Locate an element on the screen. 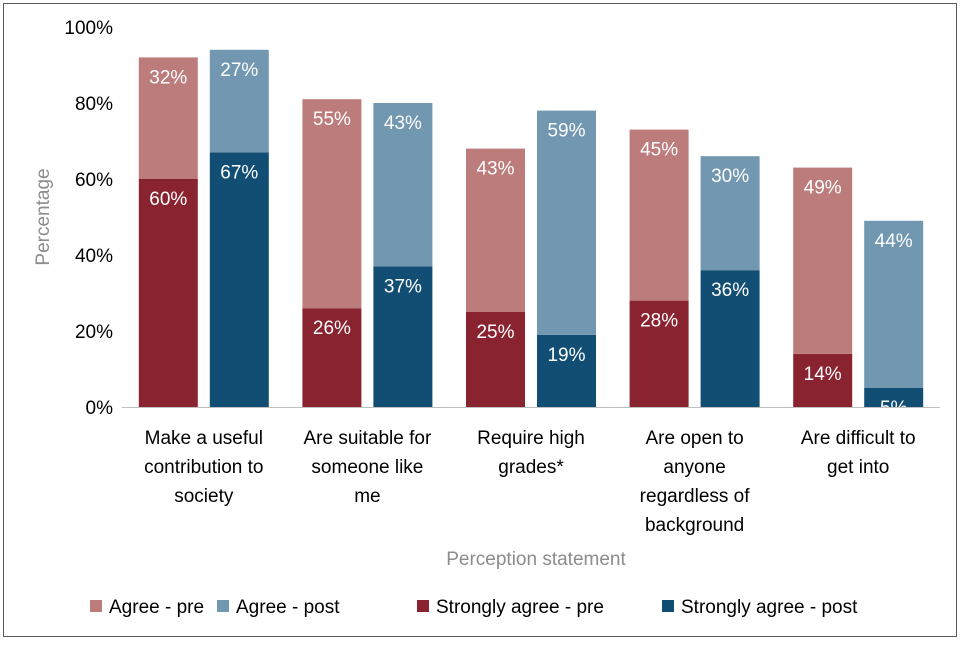 The width and height of the screenshot is (960, 645). data-label: 55% is located at coordinates (332, 119).